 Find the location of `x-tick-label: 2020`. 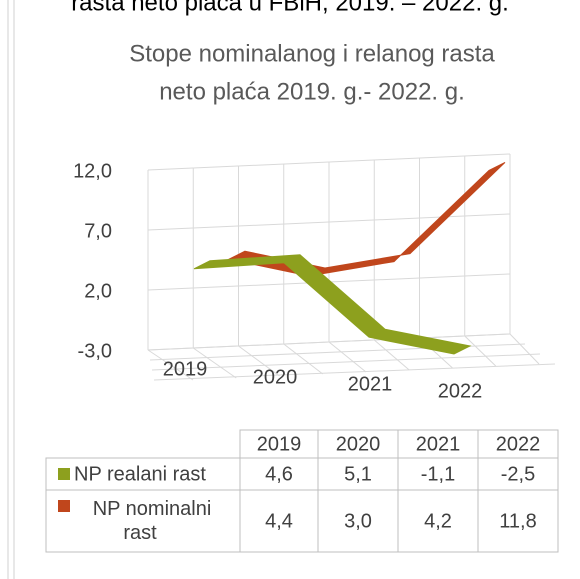

x-tick-label: 2020 is located at coordinates (275, 377).